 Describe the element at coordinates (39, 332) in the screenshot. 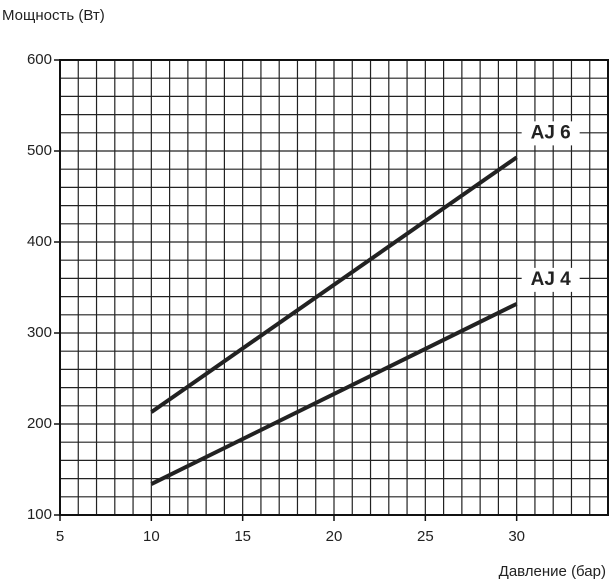

I see `y-tick-label: 300` at that location.